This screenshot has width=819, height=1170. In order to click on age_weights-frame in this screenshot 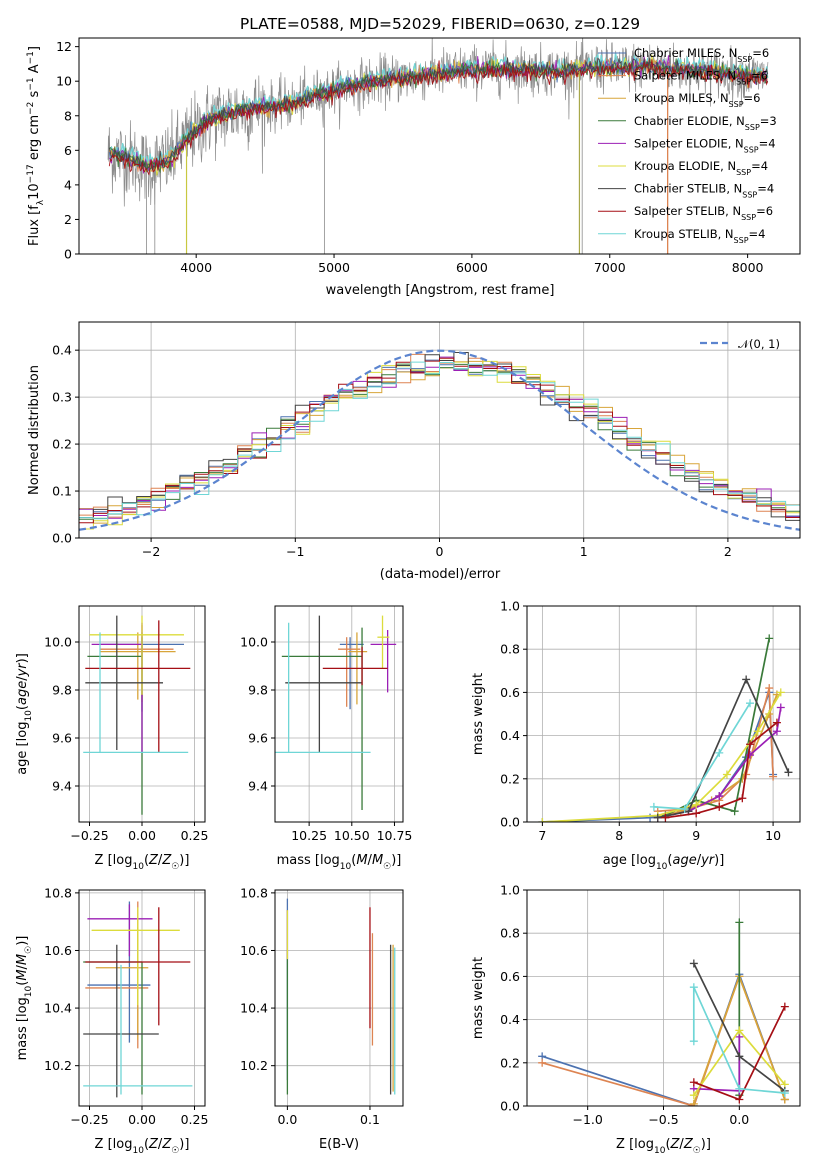, I will do `click(663, 714)`.